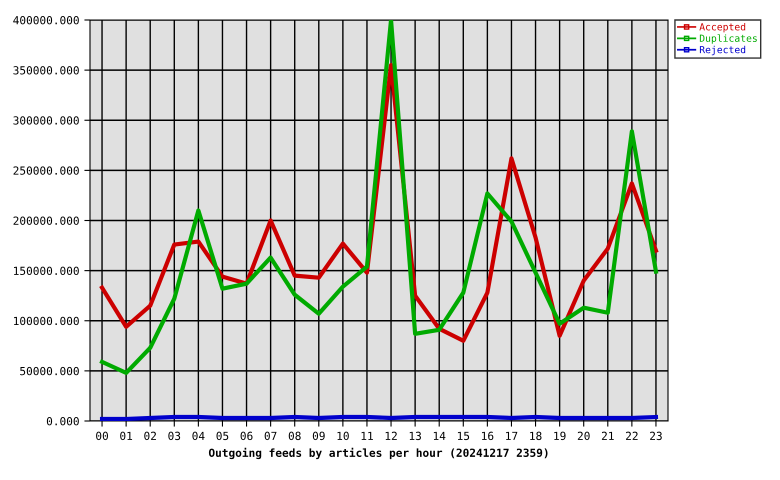 The width and height of the screenshot is (780, 480). What do you see at coordinates (46, 70) in the screenshot?
I see `y-tick-label: 350000.000` at bounding box center [46, 70].